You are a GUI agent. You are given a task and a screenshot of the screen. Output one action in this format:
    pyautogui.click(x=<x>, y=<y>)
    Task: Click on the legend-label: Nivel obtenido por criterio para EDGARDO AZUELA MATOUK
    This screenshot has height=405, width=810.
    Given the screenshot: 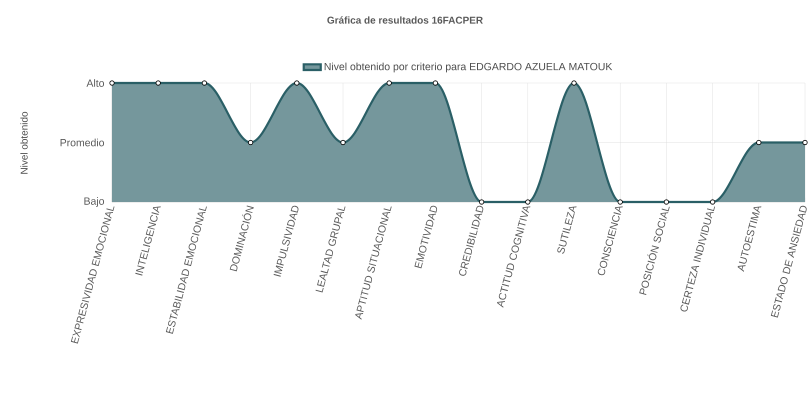 What is the action you would take?
    pyautogui.click(x=468, y=67)
    